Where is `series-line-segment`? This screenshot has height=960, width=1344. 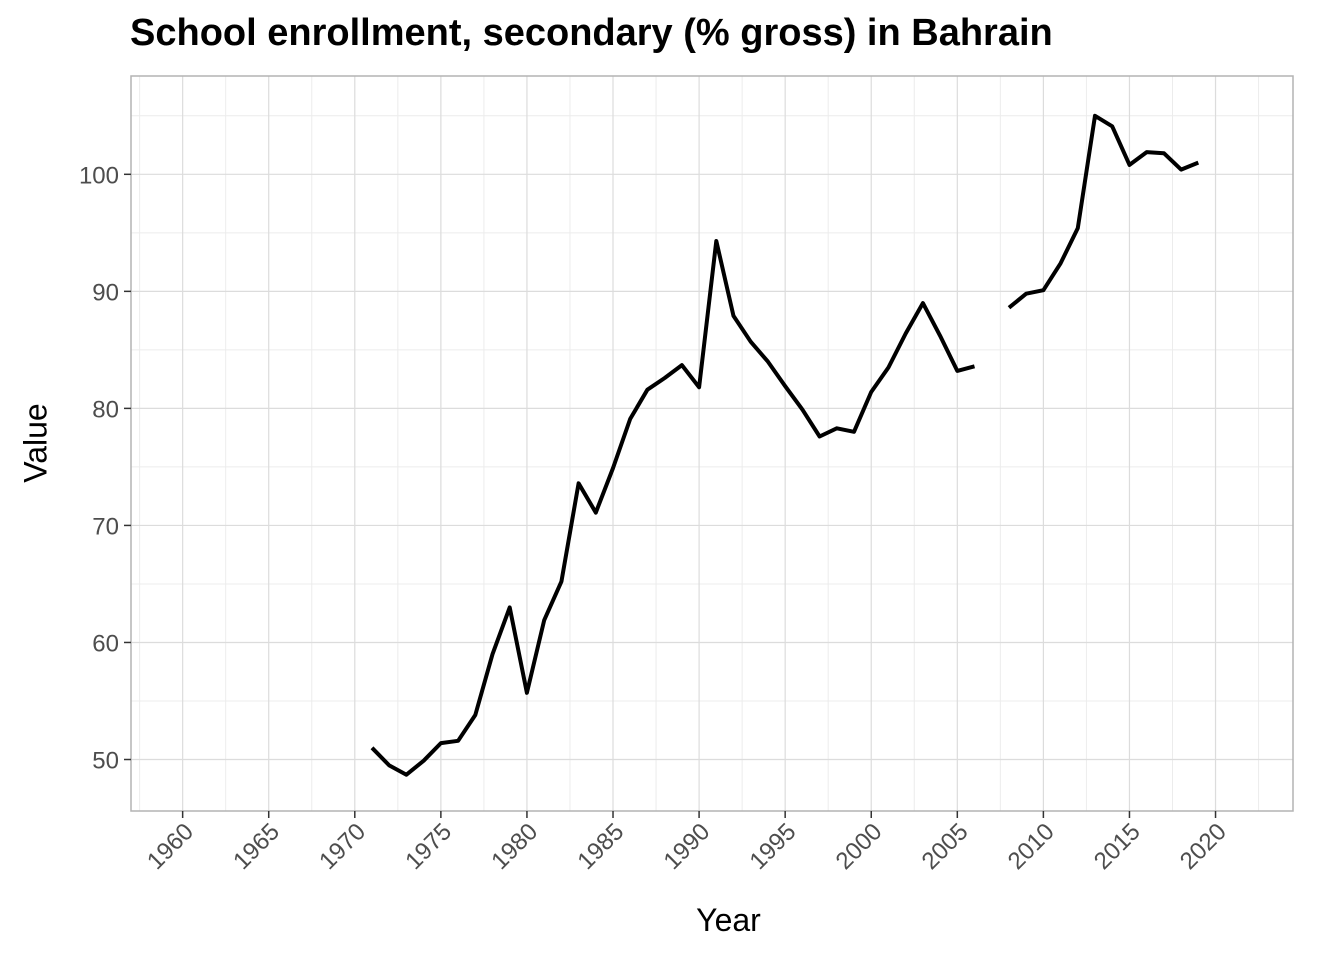
series-line-segment is located at coordinates (1103, 211).